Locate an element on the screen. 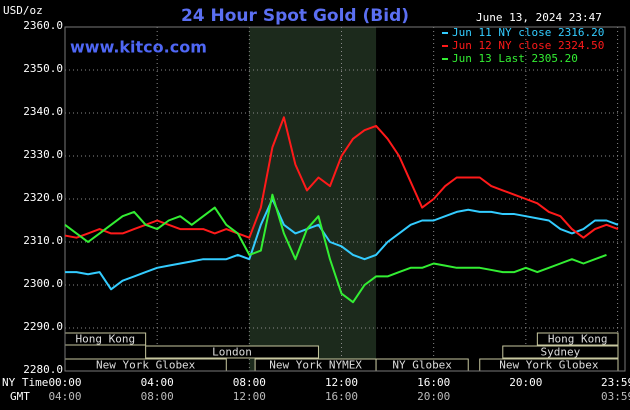  x-tick-label: 04:00 is located at coordinates (157, 382).